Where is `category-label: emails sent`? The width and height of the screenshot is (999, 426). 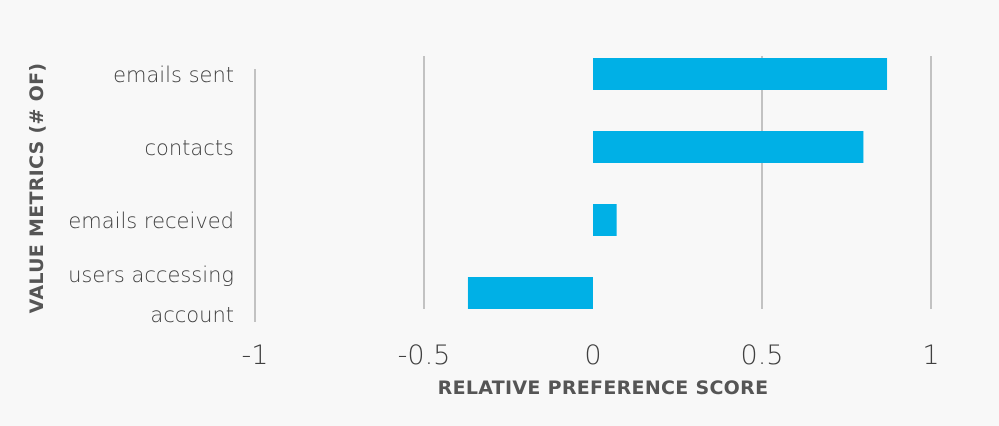
category-label: emails sent is located at coordinates (173, 75).